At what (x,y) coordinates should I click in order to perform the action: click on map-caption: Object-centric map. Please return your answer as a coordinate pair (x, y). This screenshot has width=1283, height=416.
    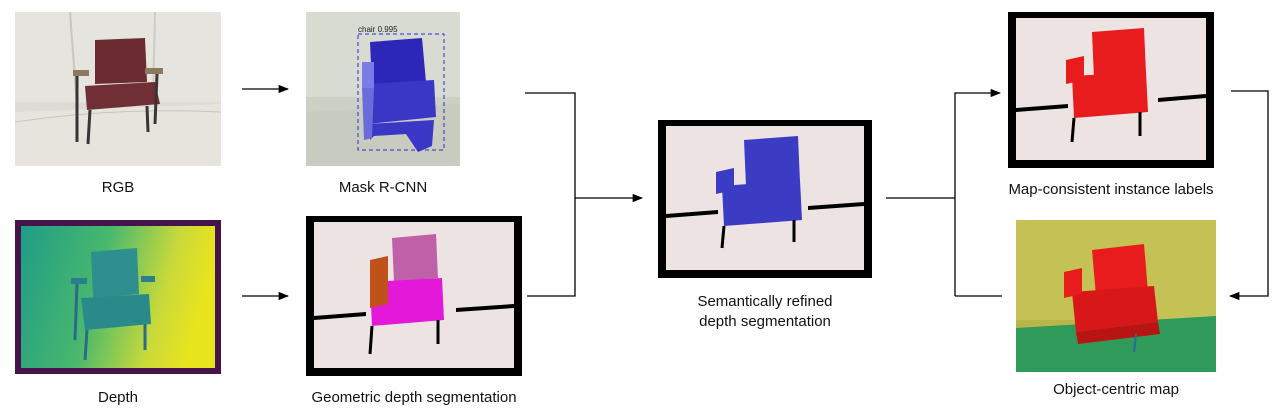
    Looking at the image, I should click on (1116, 389).